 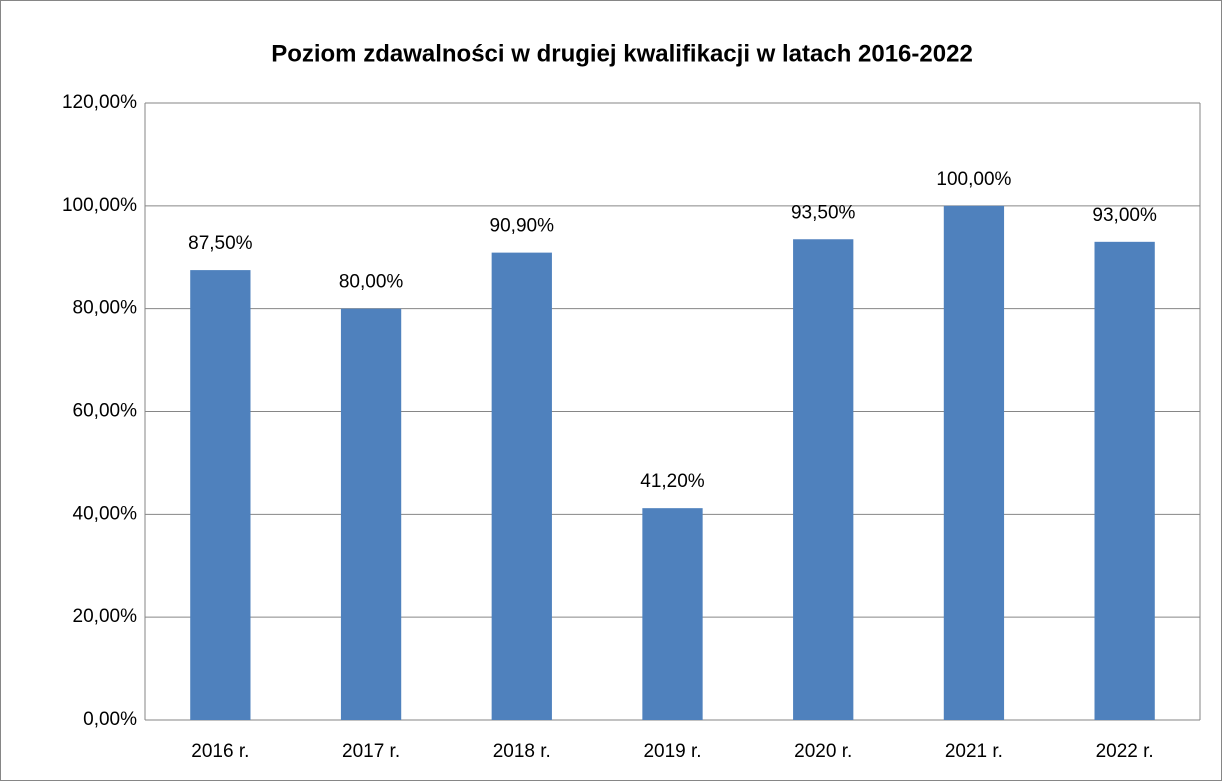 What do you see at coordinates (110, 719) in the screenshot?
I see `y-tick-label: 0,00%` at bounding box center [110, 719].